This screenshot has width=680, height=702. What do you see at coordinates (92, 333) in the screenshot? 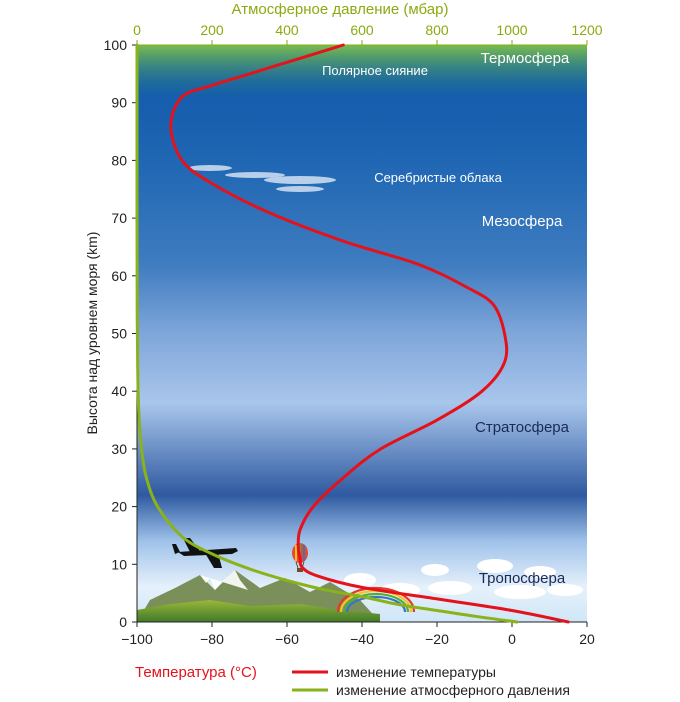
I see `y-axis-title: Высота над уровнем моря (km)` at bounding box center [92, 333].